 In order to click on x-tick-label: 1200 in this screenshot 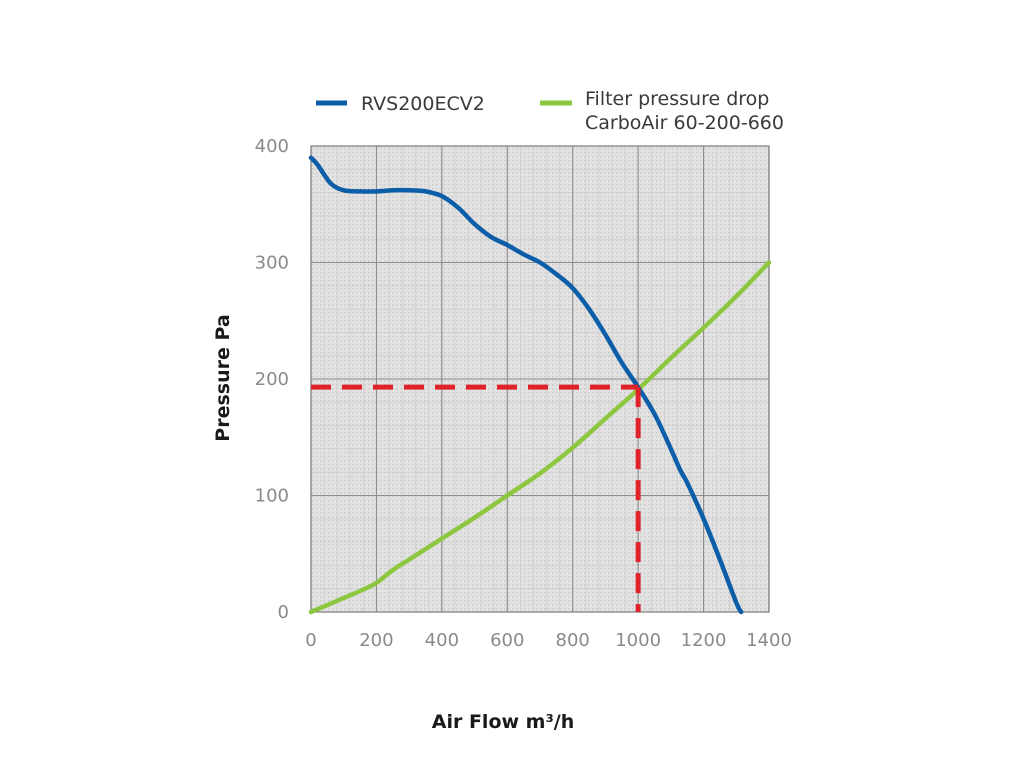, I will do `click(704, 640)`.